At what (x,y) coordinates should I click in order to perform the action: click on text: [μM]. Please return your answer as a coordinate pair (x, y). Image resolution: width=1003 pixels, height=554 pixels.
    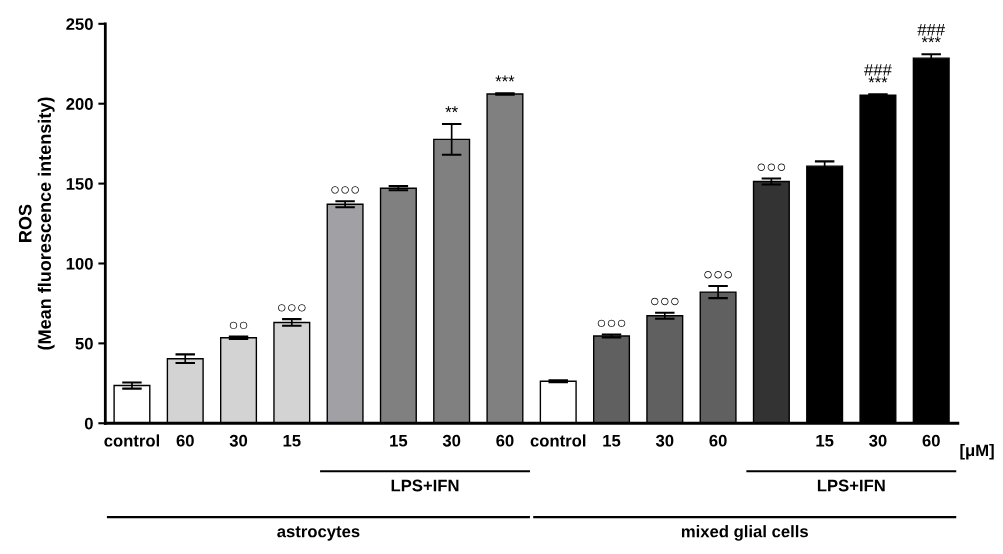
    Looking at the image, I should click on (977, 452).